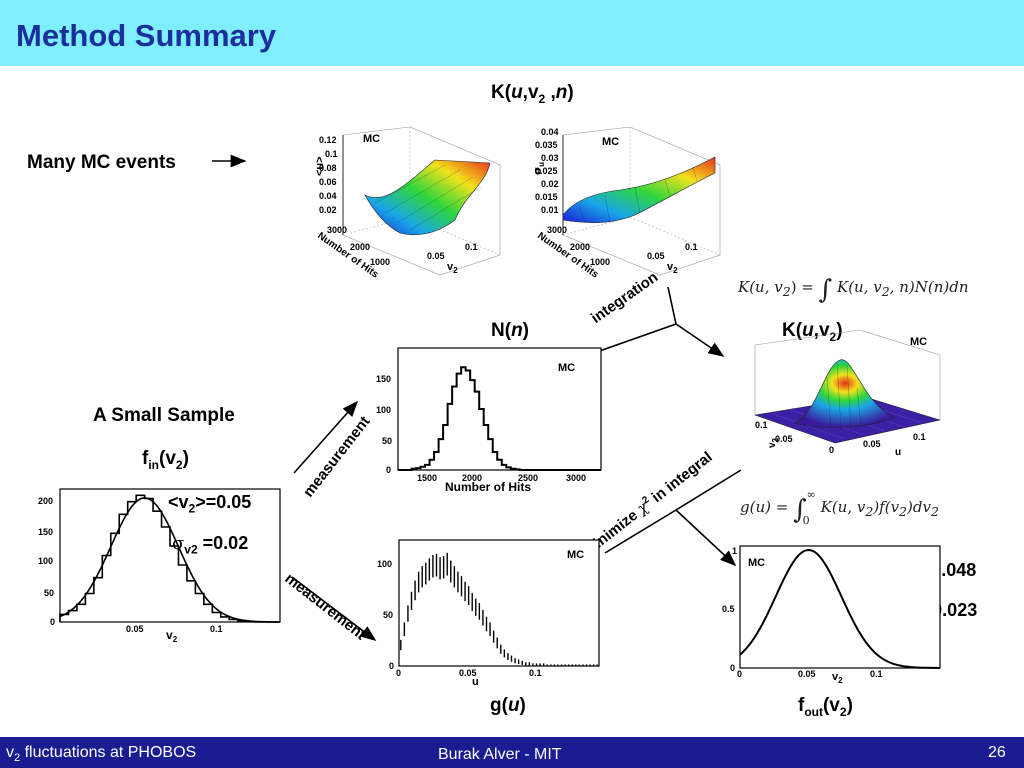  What do you see at coordinates (672, 305) in the screenshot?
I see `integration-line-top` at bounding box center [672, 305].